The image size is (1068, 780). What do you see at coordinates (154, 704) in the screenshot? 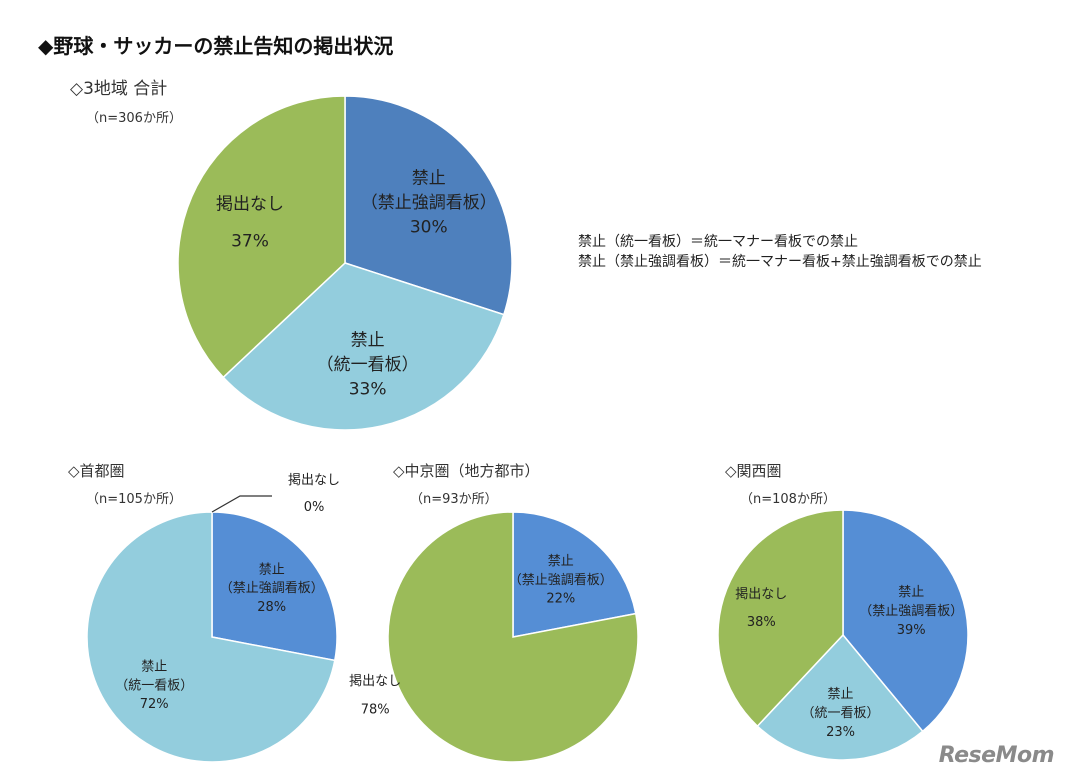
I see `slice-value-label: 72%` at bounding box center [154, 704].